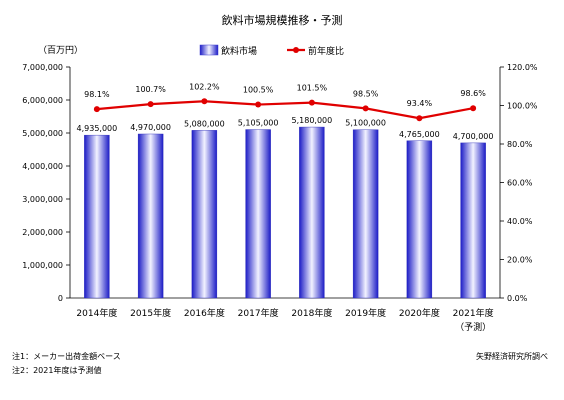  Describe the element at coordinates (60, 50) in the screenshot. I see `y-axis-unit-label: （百万円）` at that location.